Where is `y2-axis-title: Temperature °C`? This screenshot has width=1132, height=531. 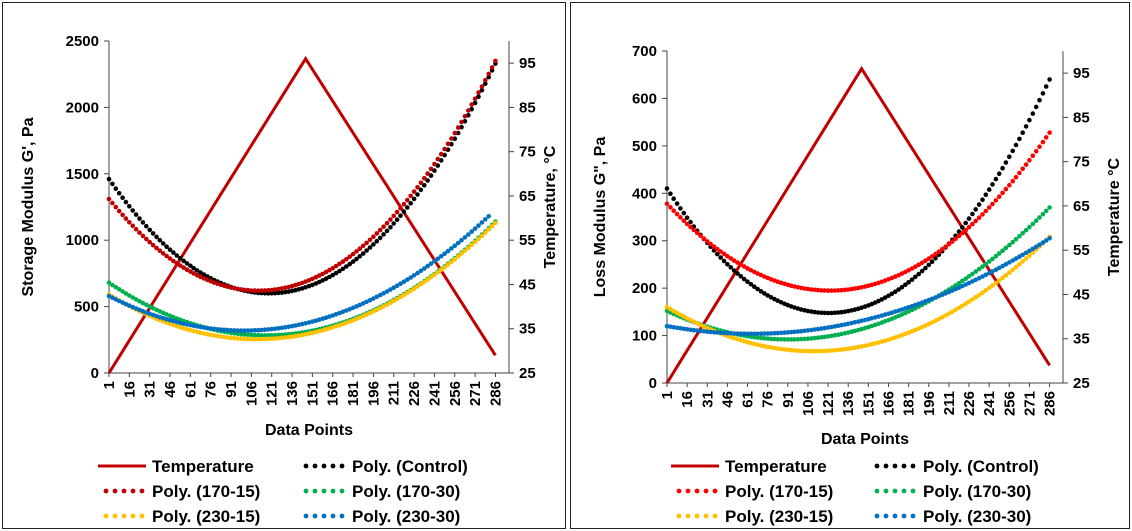 y2-axis-title: Temperature °C is located at coordinates (1114, 216).